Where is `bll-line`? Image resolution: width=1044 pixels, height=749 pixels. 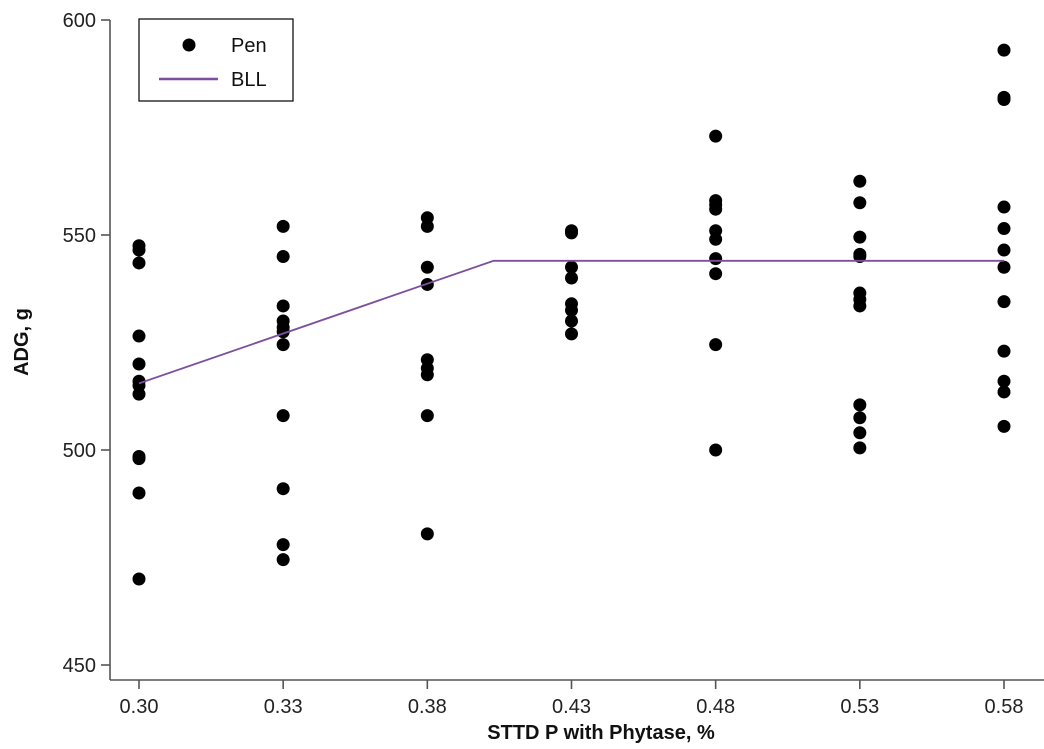
bll-line is located at coordinates (571, 322).